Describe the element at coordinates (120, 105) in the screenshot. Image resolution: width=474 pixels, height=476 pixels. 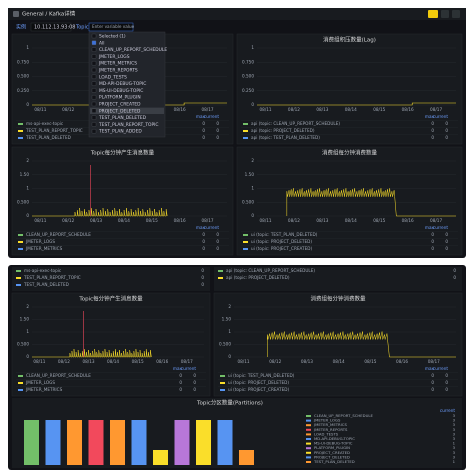
I see `dropdown-option: PROJECT_CREATED` at that location.